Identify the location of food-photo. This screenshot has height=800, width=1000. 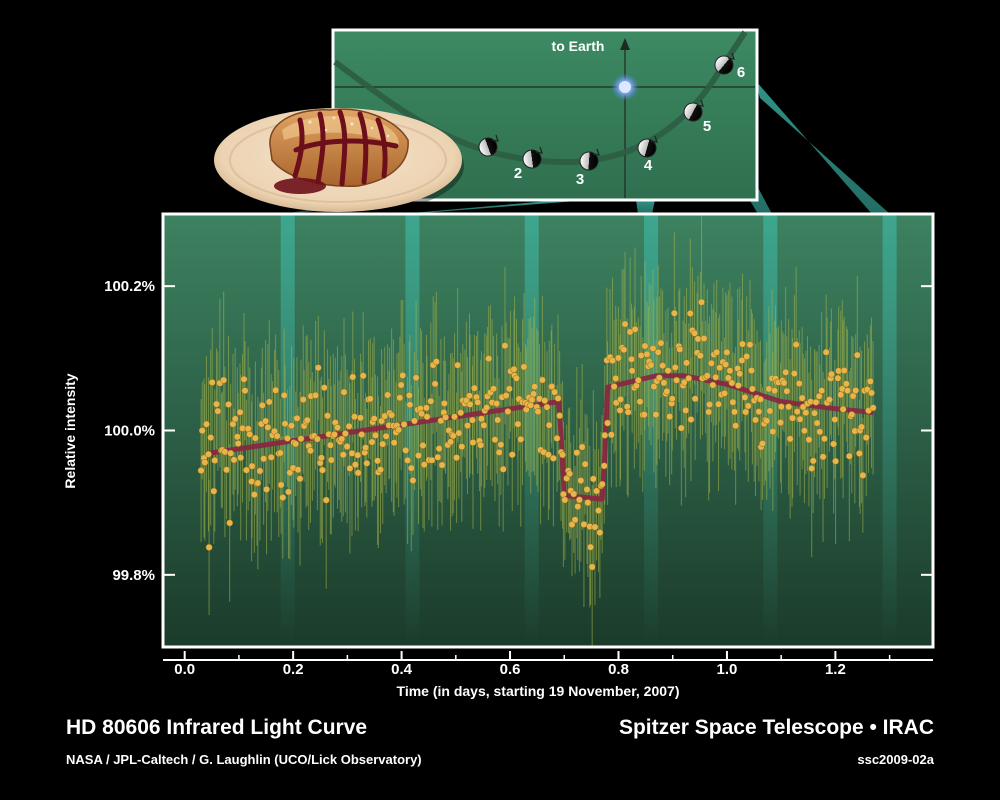
(339, 162).